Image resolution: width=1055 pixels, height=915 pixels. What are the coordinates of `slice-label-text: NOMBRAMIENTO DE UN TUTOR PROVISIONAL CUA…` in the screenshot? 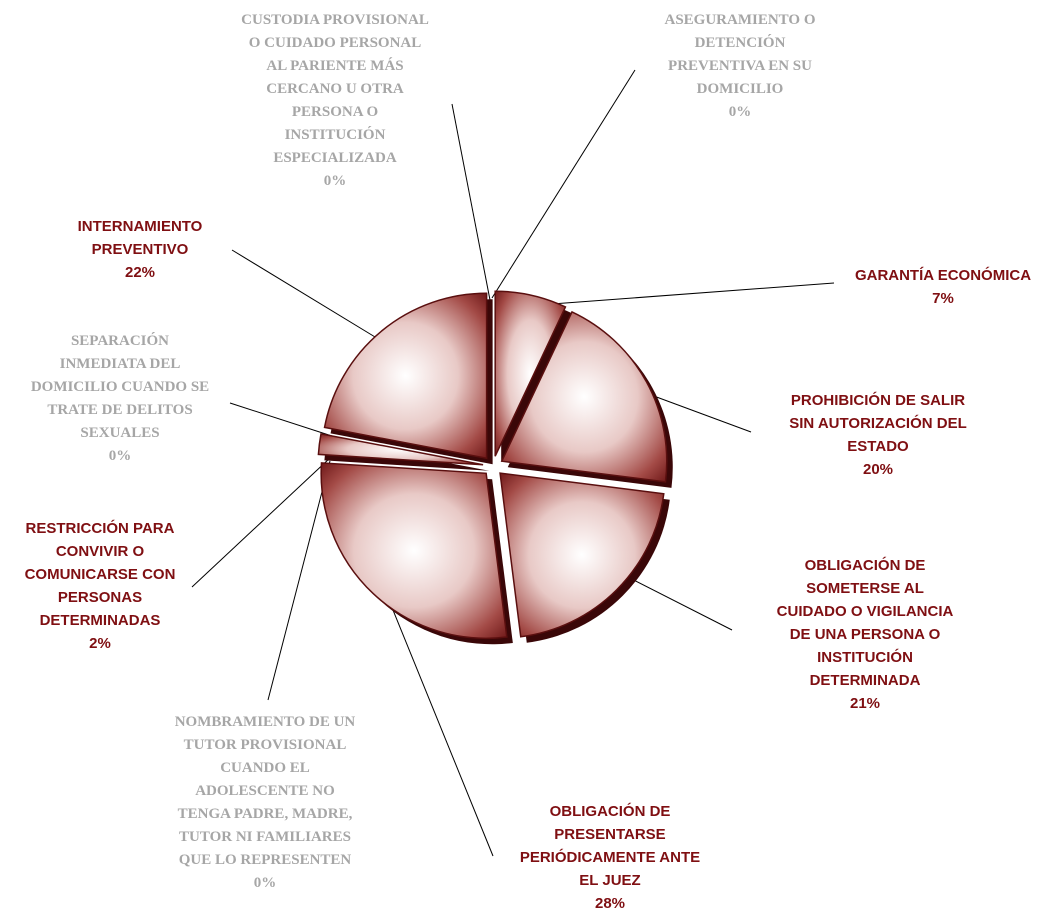 It's located at (265, 791).